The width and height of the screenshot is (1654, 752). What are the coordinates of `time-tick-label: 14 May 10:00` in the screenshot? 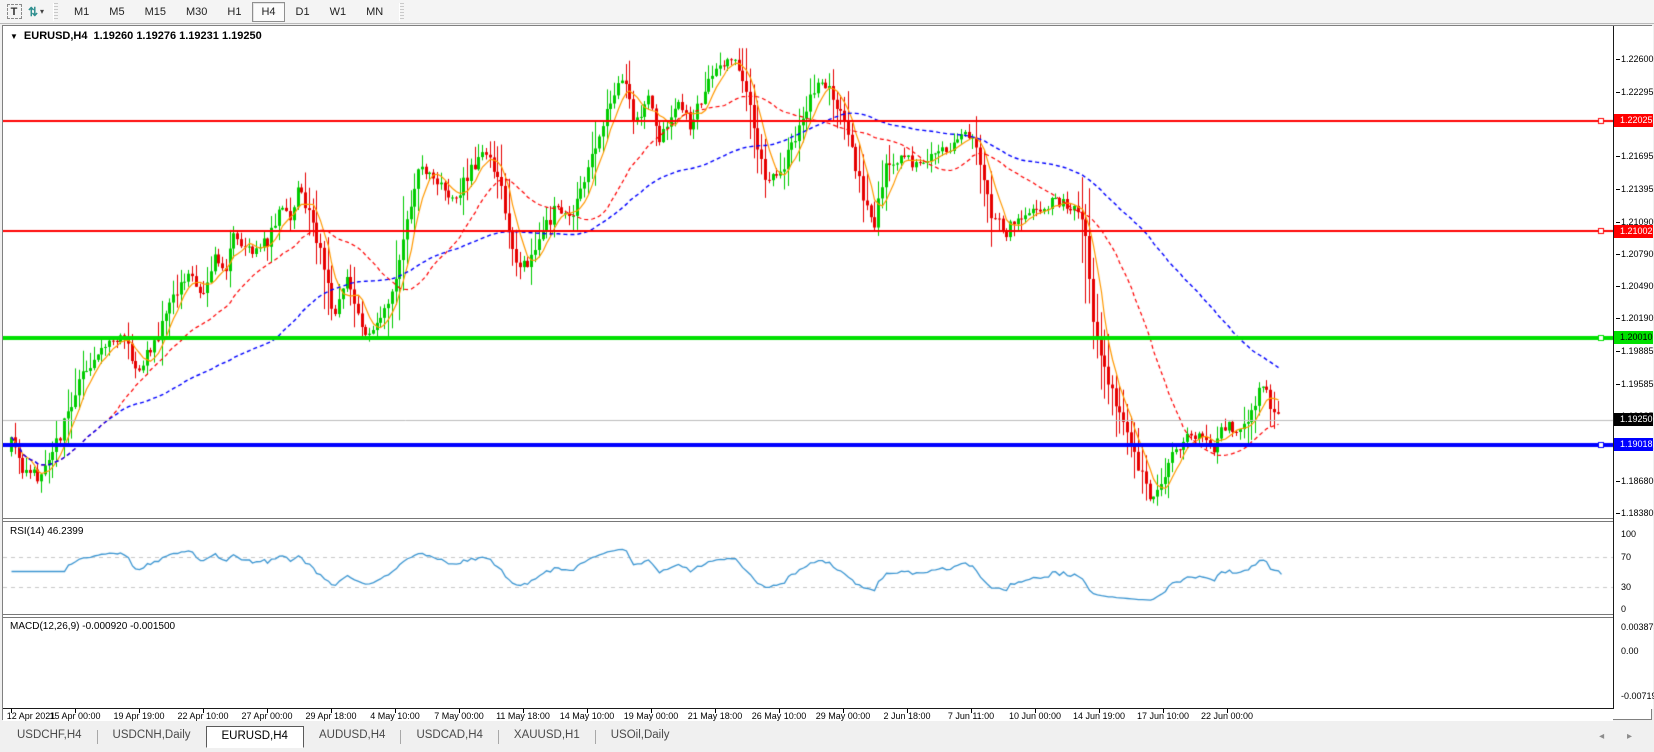 It's located at (587, 716).